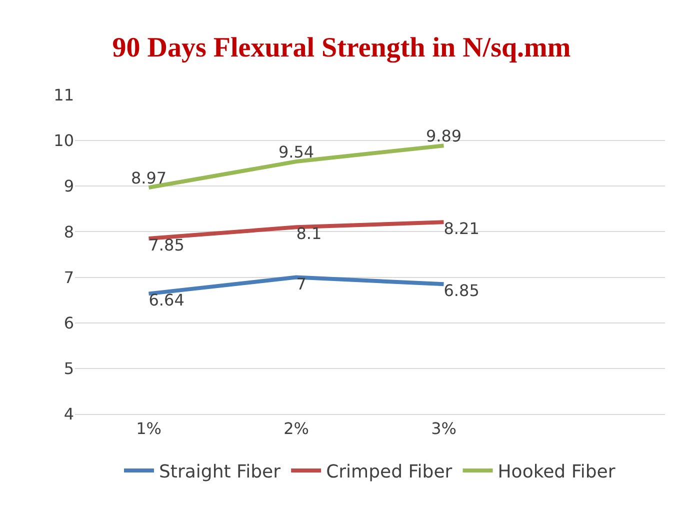 This screenshot has height=529, width=683. I want to click on x-tick-label: 1%, so click(149, 428).